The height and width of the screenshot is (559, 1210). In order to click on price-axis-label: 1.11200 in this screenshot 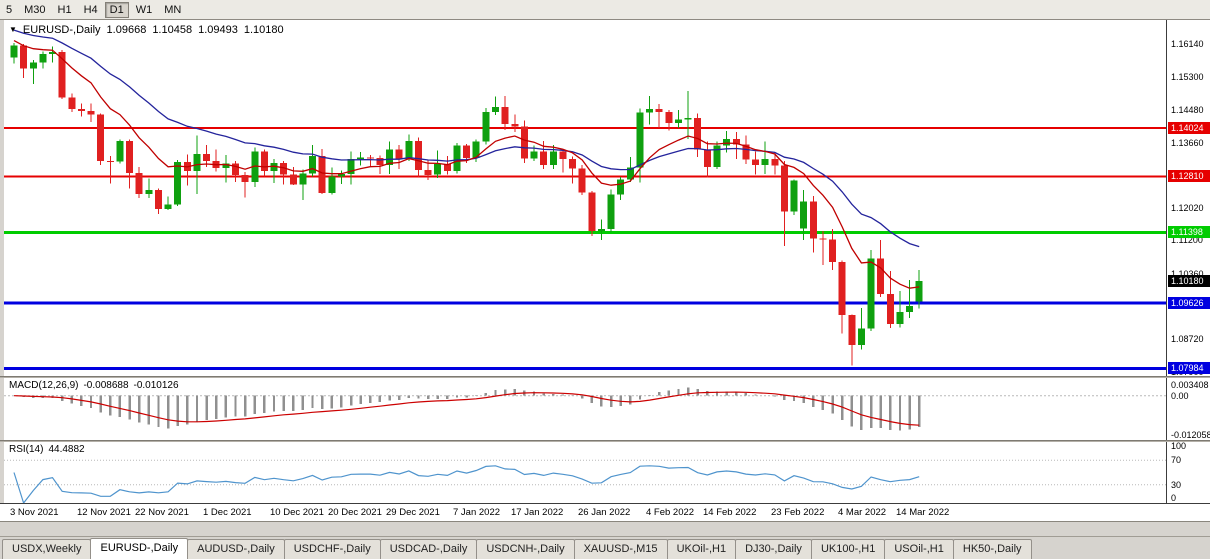, I will do `click(1187, 240)`.